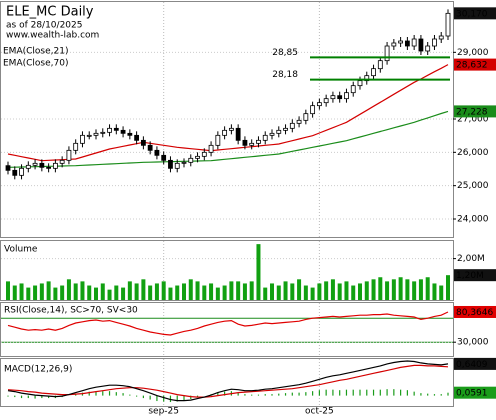 The height and width of the screenshot is (420, 496). I want to click on panel-title: MACD(12,26,9), so click(38, 370).